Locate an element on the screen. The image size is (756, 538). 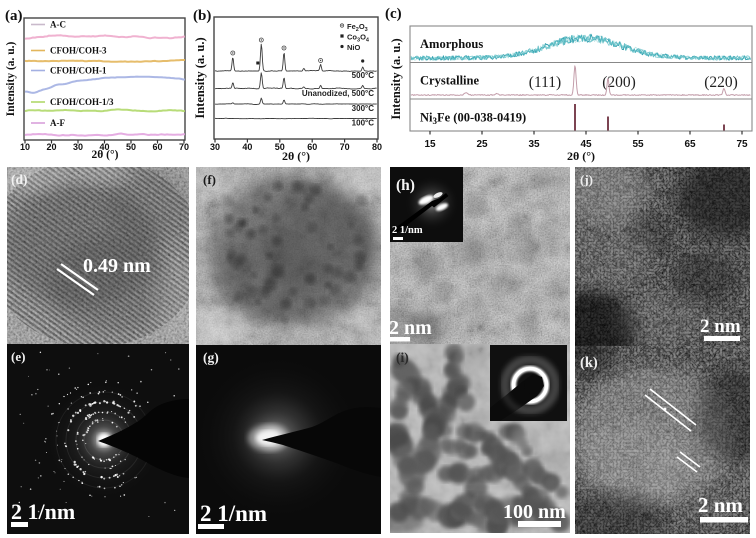
svg-text: 25 is located at coordinates (482, 144).